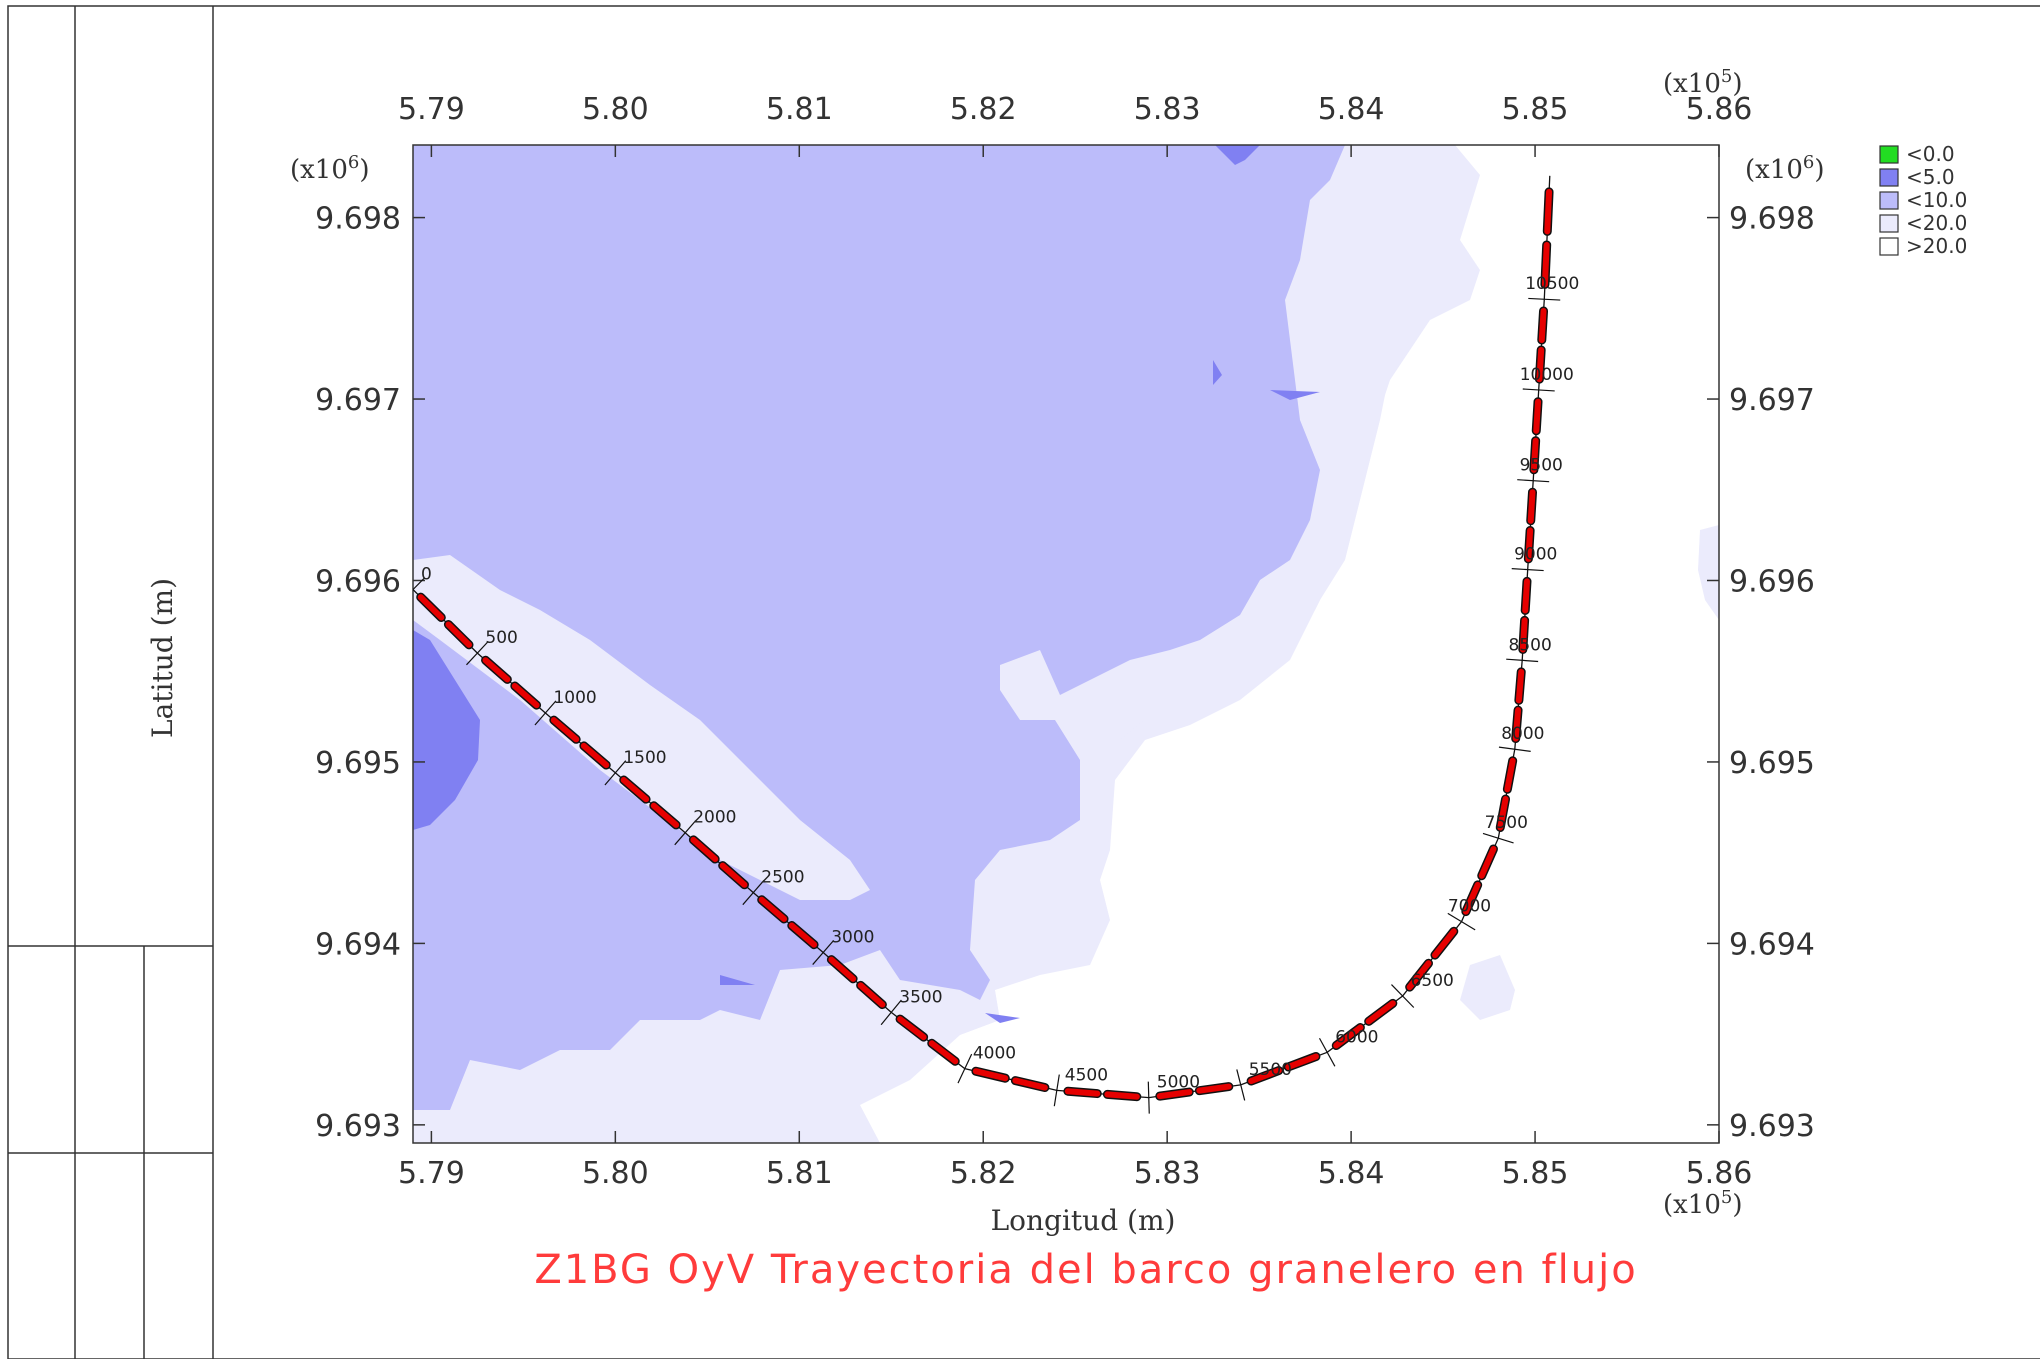 The image size is (2040, 1359). What do you see at coordinates (1772, 1126) in the screenshot?
I see `y-tick-label-right: 9.693` at bounding box center [1772, 1126].